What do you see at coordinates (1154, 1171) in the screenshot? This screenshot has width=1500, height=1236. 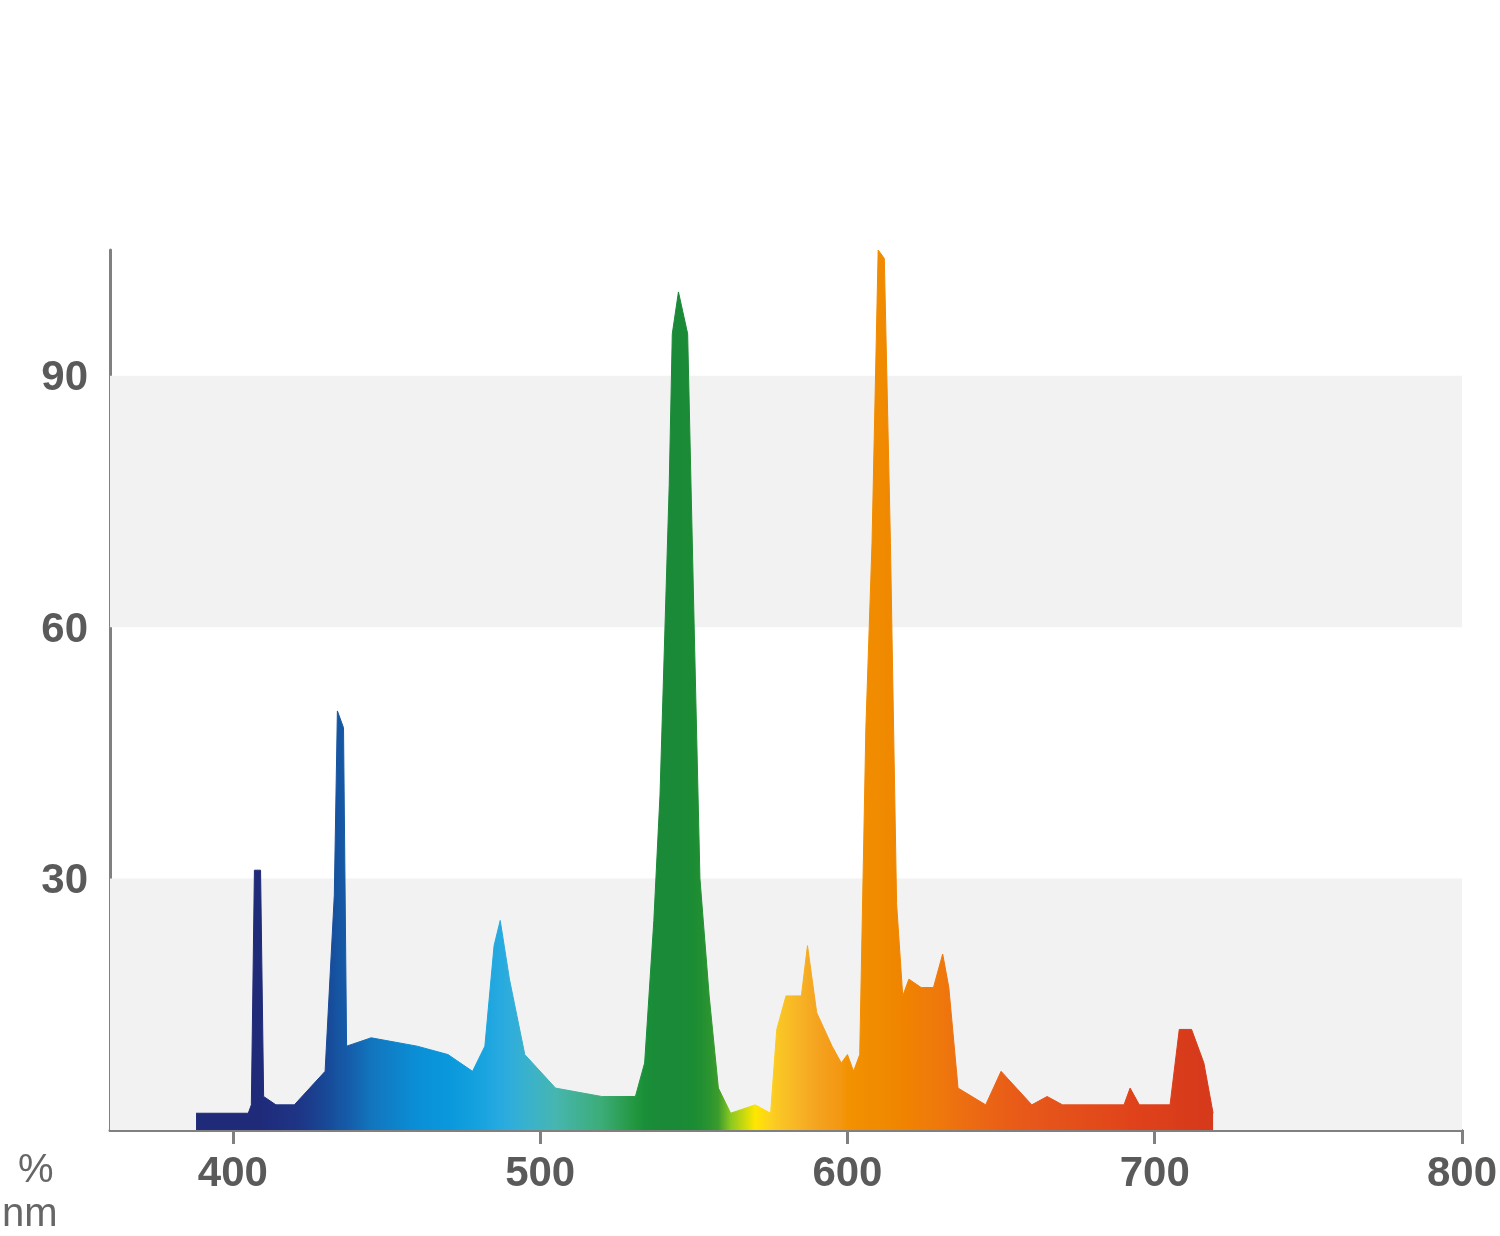 I see `x-tick-label: 700` at bounding box center [1154, 1171].